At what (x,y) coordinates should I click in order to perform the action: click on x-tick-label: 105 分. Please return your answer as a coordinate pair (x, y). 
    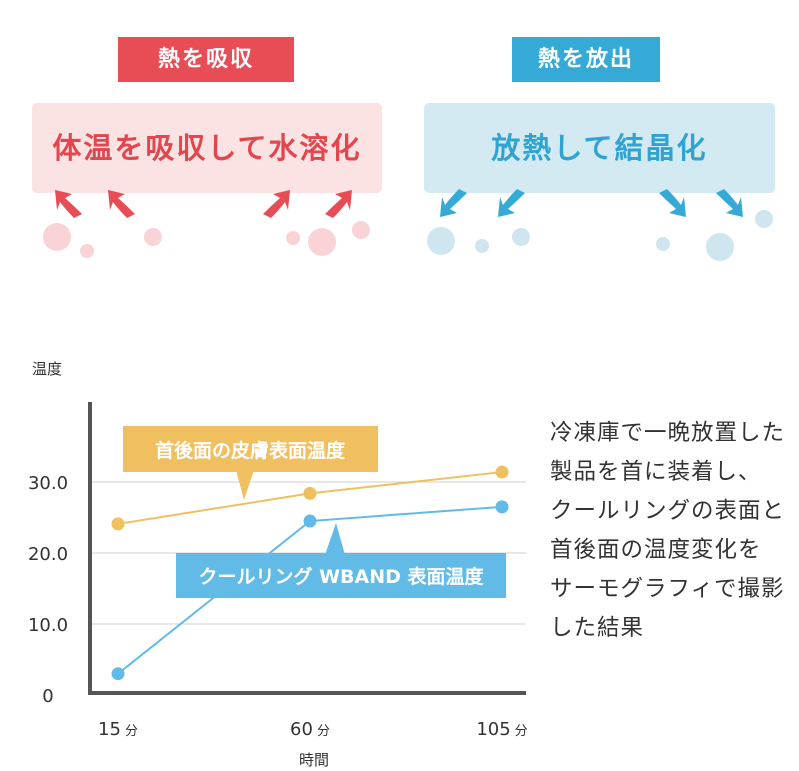
    Looking at the image, I should click on (501, 729).